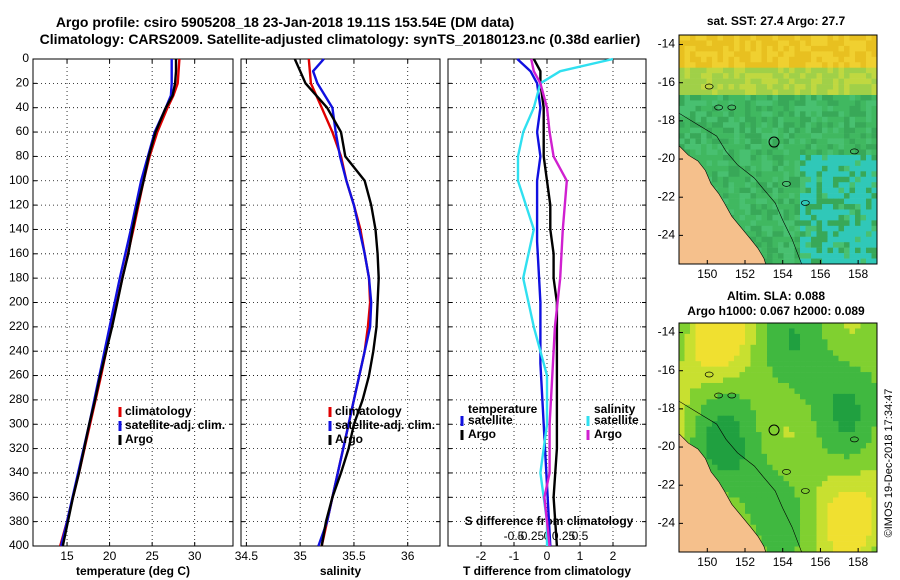 The height and width of the screenshot is (580, 900). Describe the element at coordinates (580, 556) in the screenshot. I see `x-tick-label: 1` at that location.